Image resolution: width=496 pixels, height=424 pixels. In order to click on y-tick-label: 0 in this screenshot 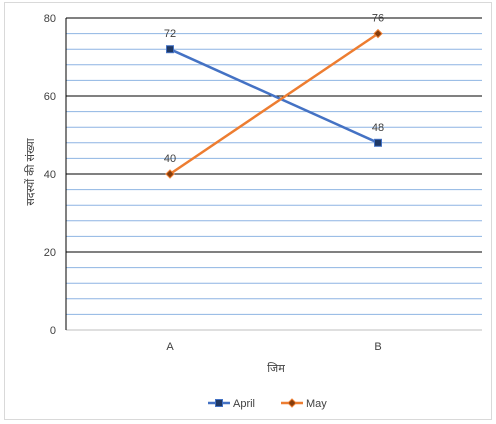, I will do `click(53, 331)`.